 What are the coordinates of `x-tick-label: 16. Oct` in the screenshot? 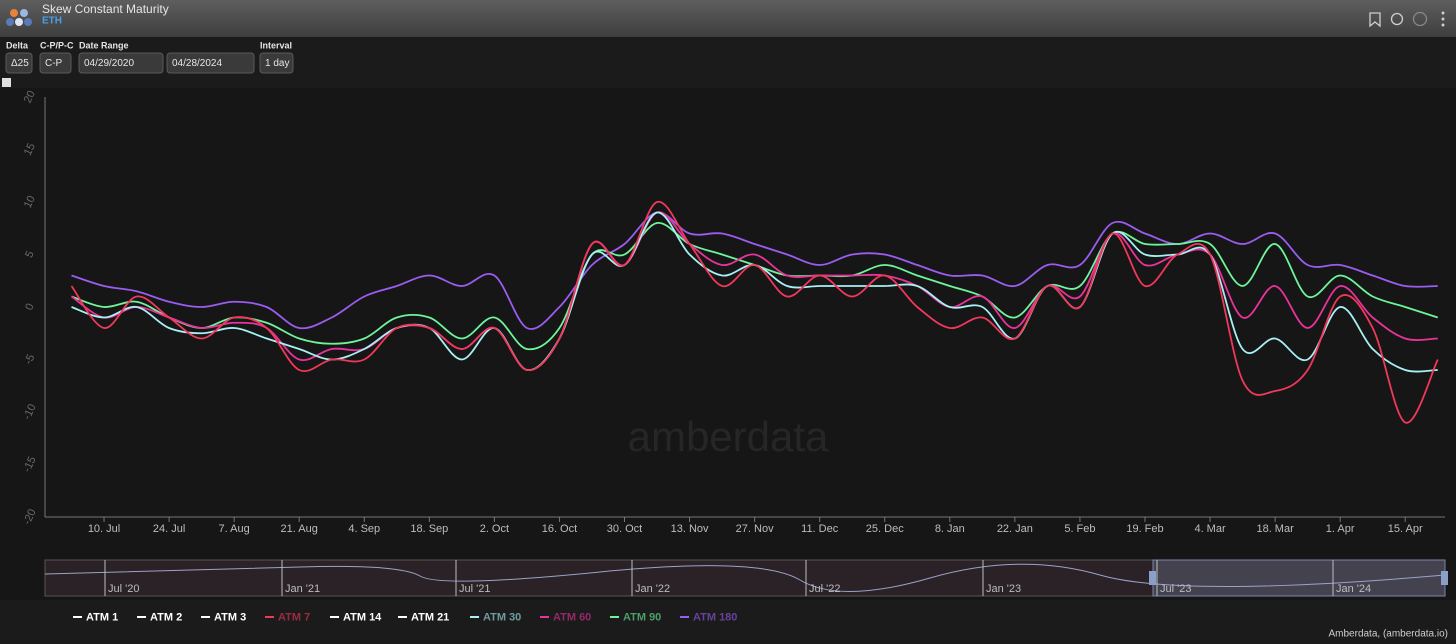 It's located at (559, 529).